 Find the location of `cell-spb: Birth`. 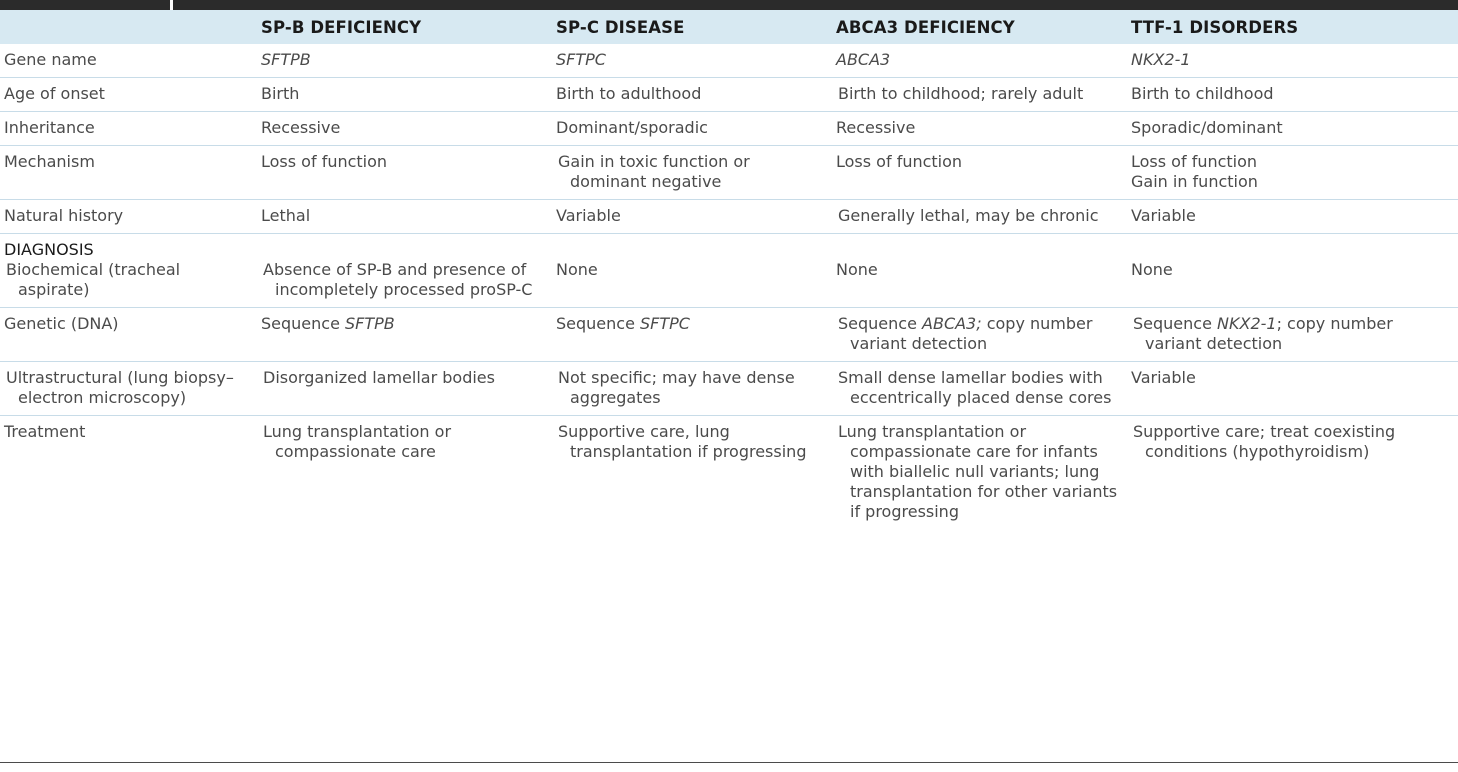

cell-spb: Birth is located at coordinates (402, 94).